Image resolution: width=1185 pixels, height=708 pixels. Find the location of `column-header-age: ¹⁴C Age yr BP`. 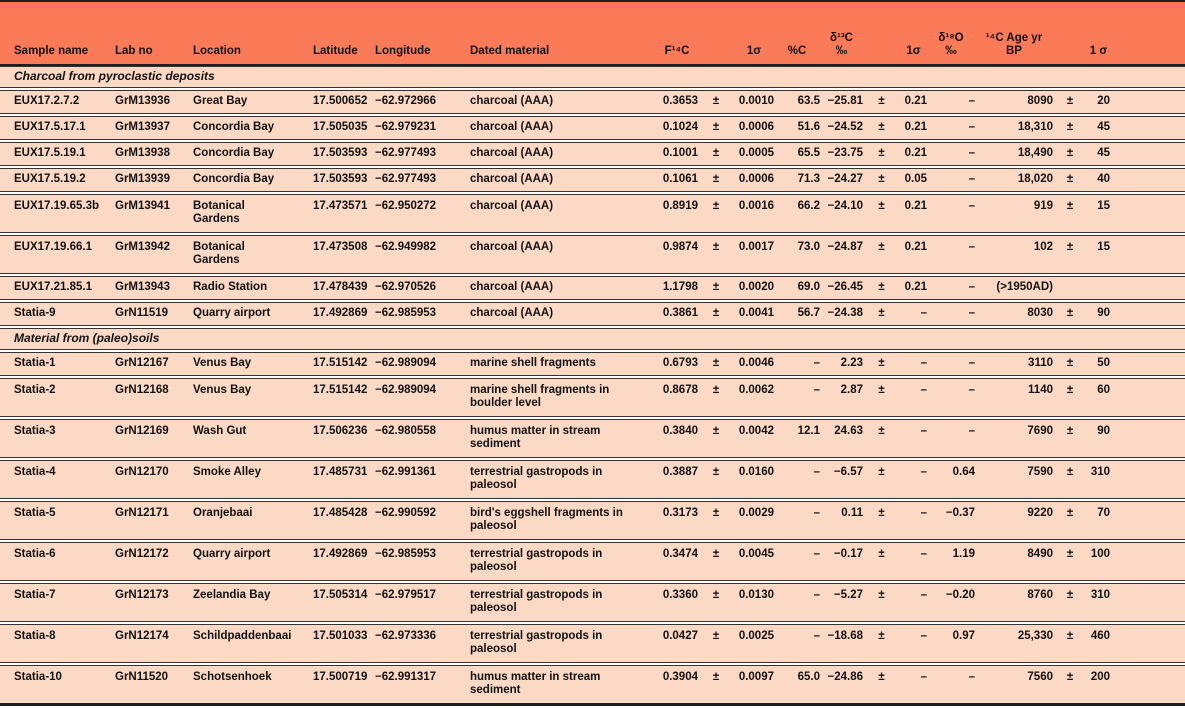

column-header-age: ¹⁴C Age yr BP is located at coordinates (1014, 44).